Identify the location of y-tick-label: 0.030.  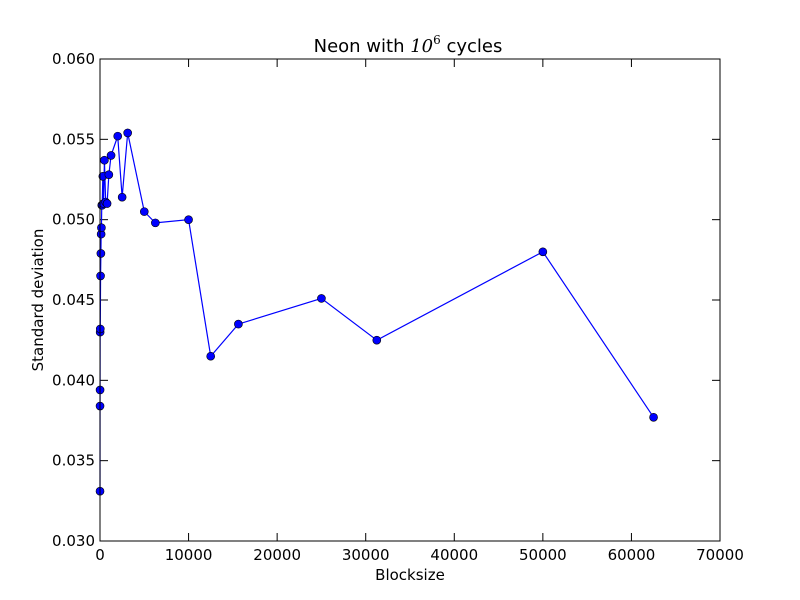
(73, 541).